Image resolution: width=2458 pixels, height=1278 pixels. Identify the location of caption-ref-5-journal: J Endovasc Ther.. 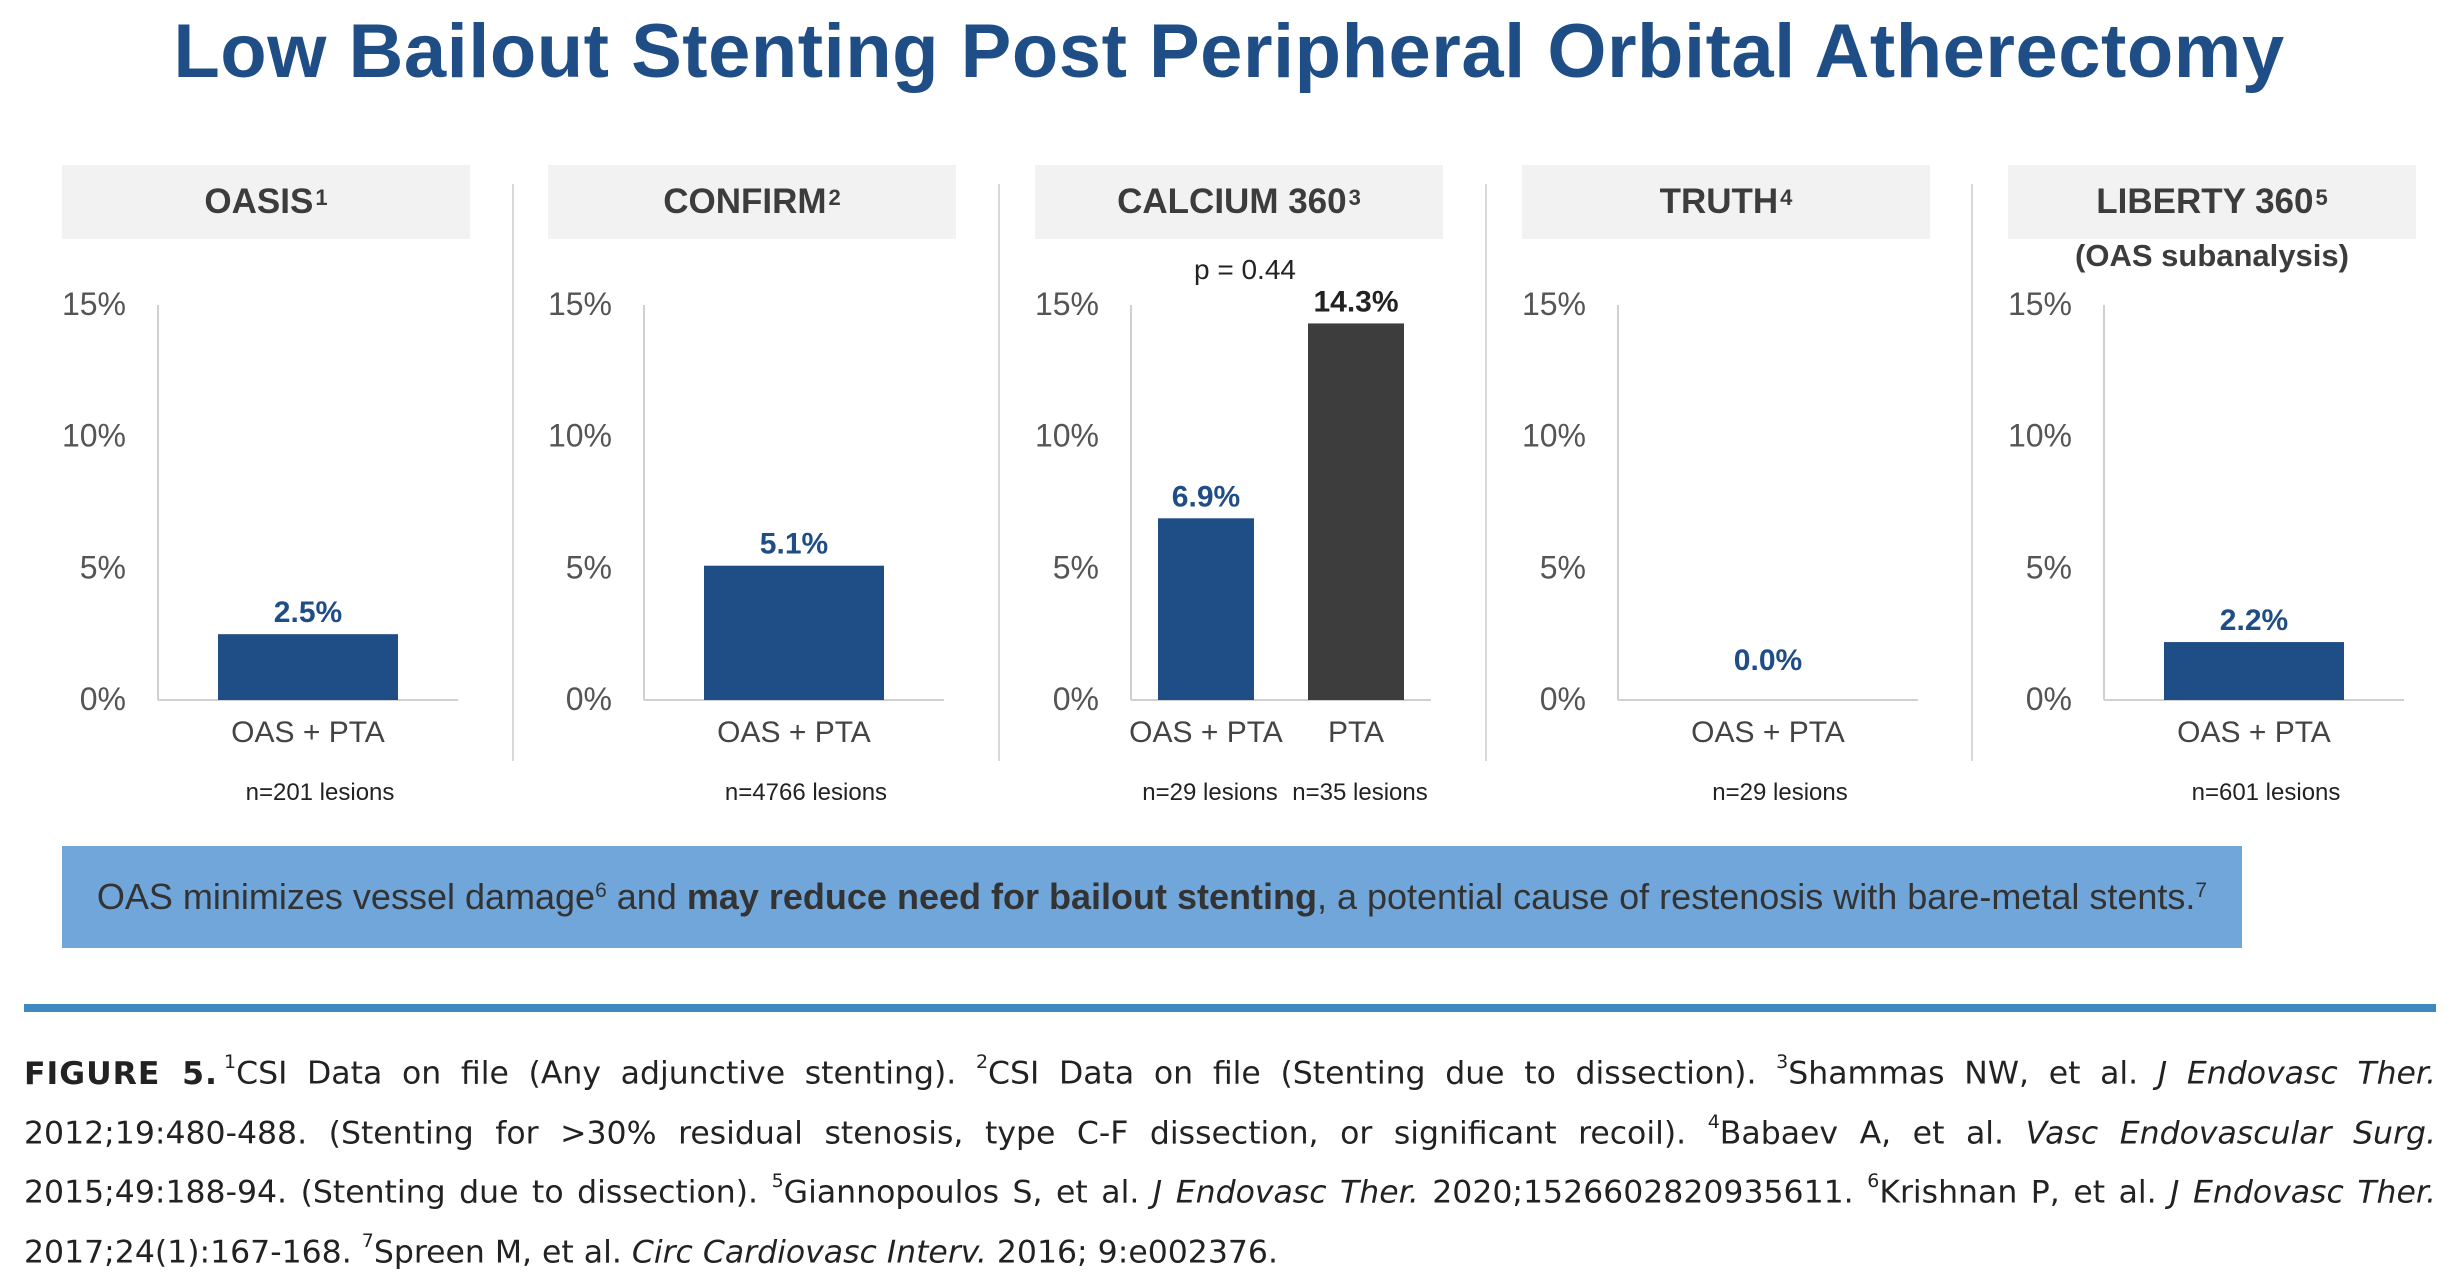
(1285, 1192).